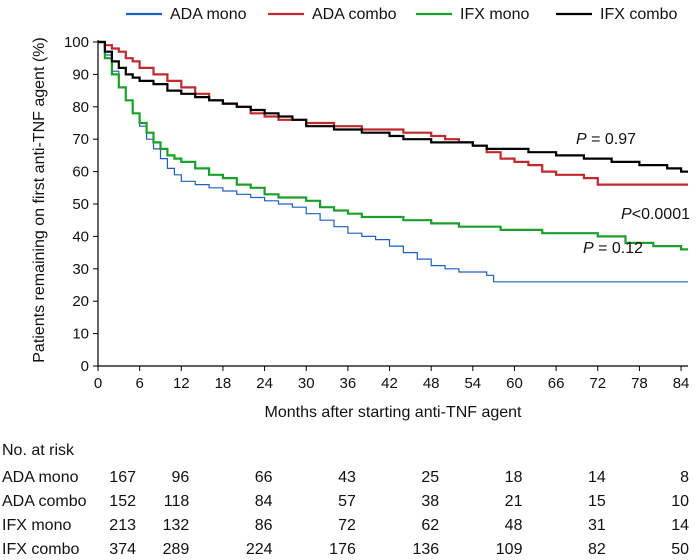 The image size is (700, 560). I want to click on y-tick-label: 60, so click(80, 172).